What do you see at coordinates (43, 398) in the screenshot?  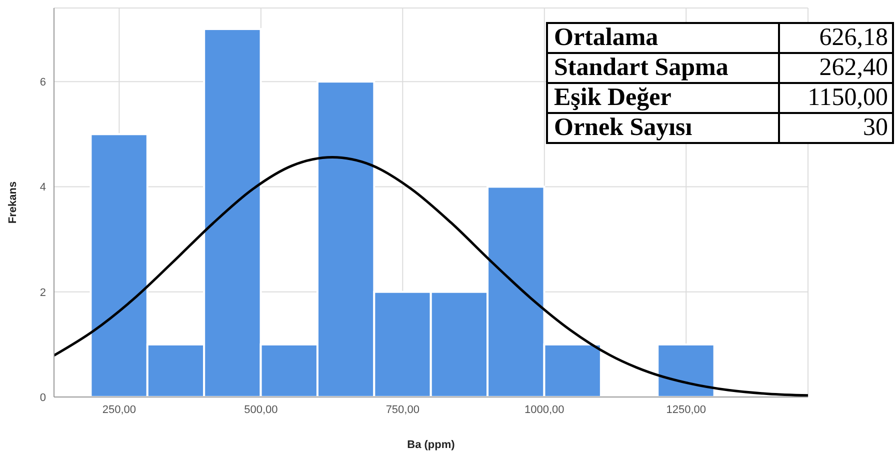 I see `y-tick-label: 0` at bounding box center [43, 398].